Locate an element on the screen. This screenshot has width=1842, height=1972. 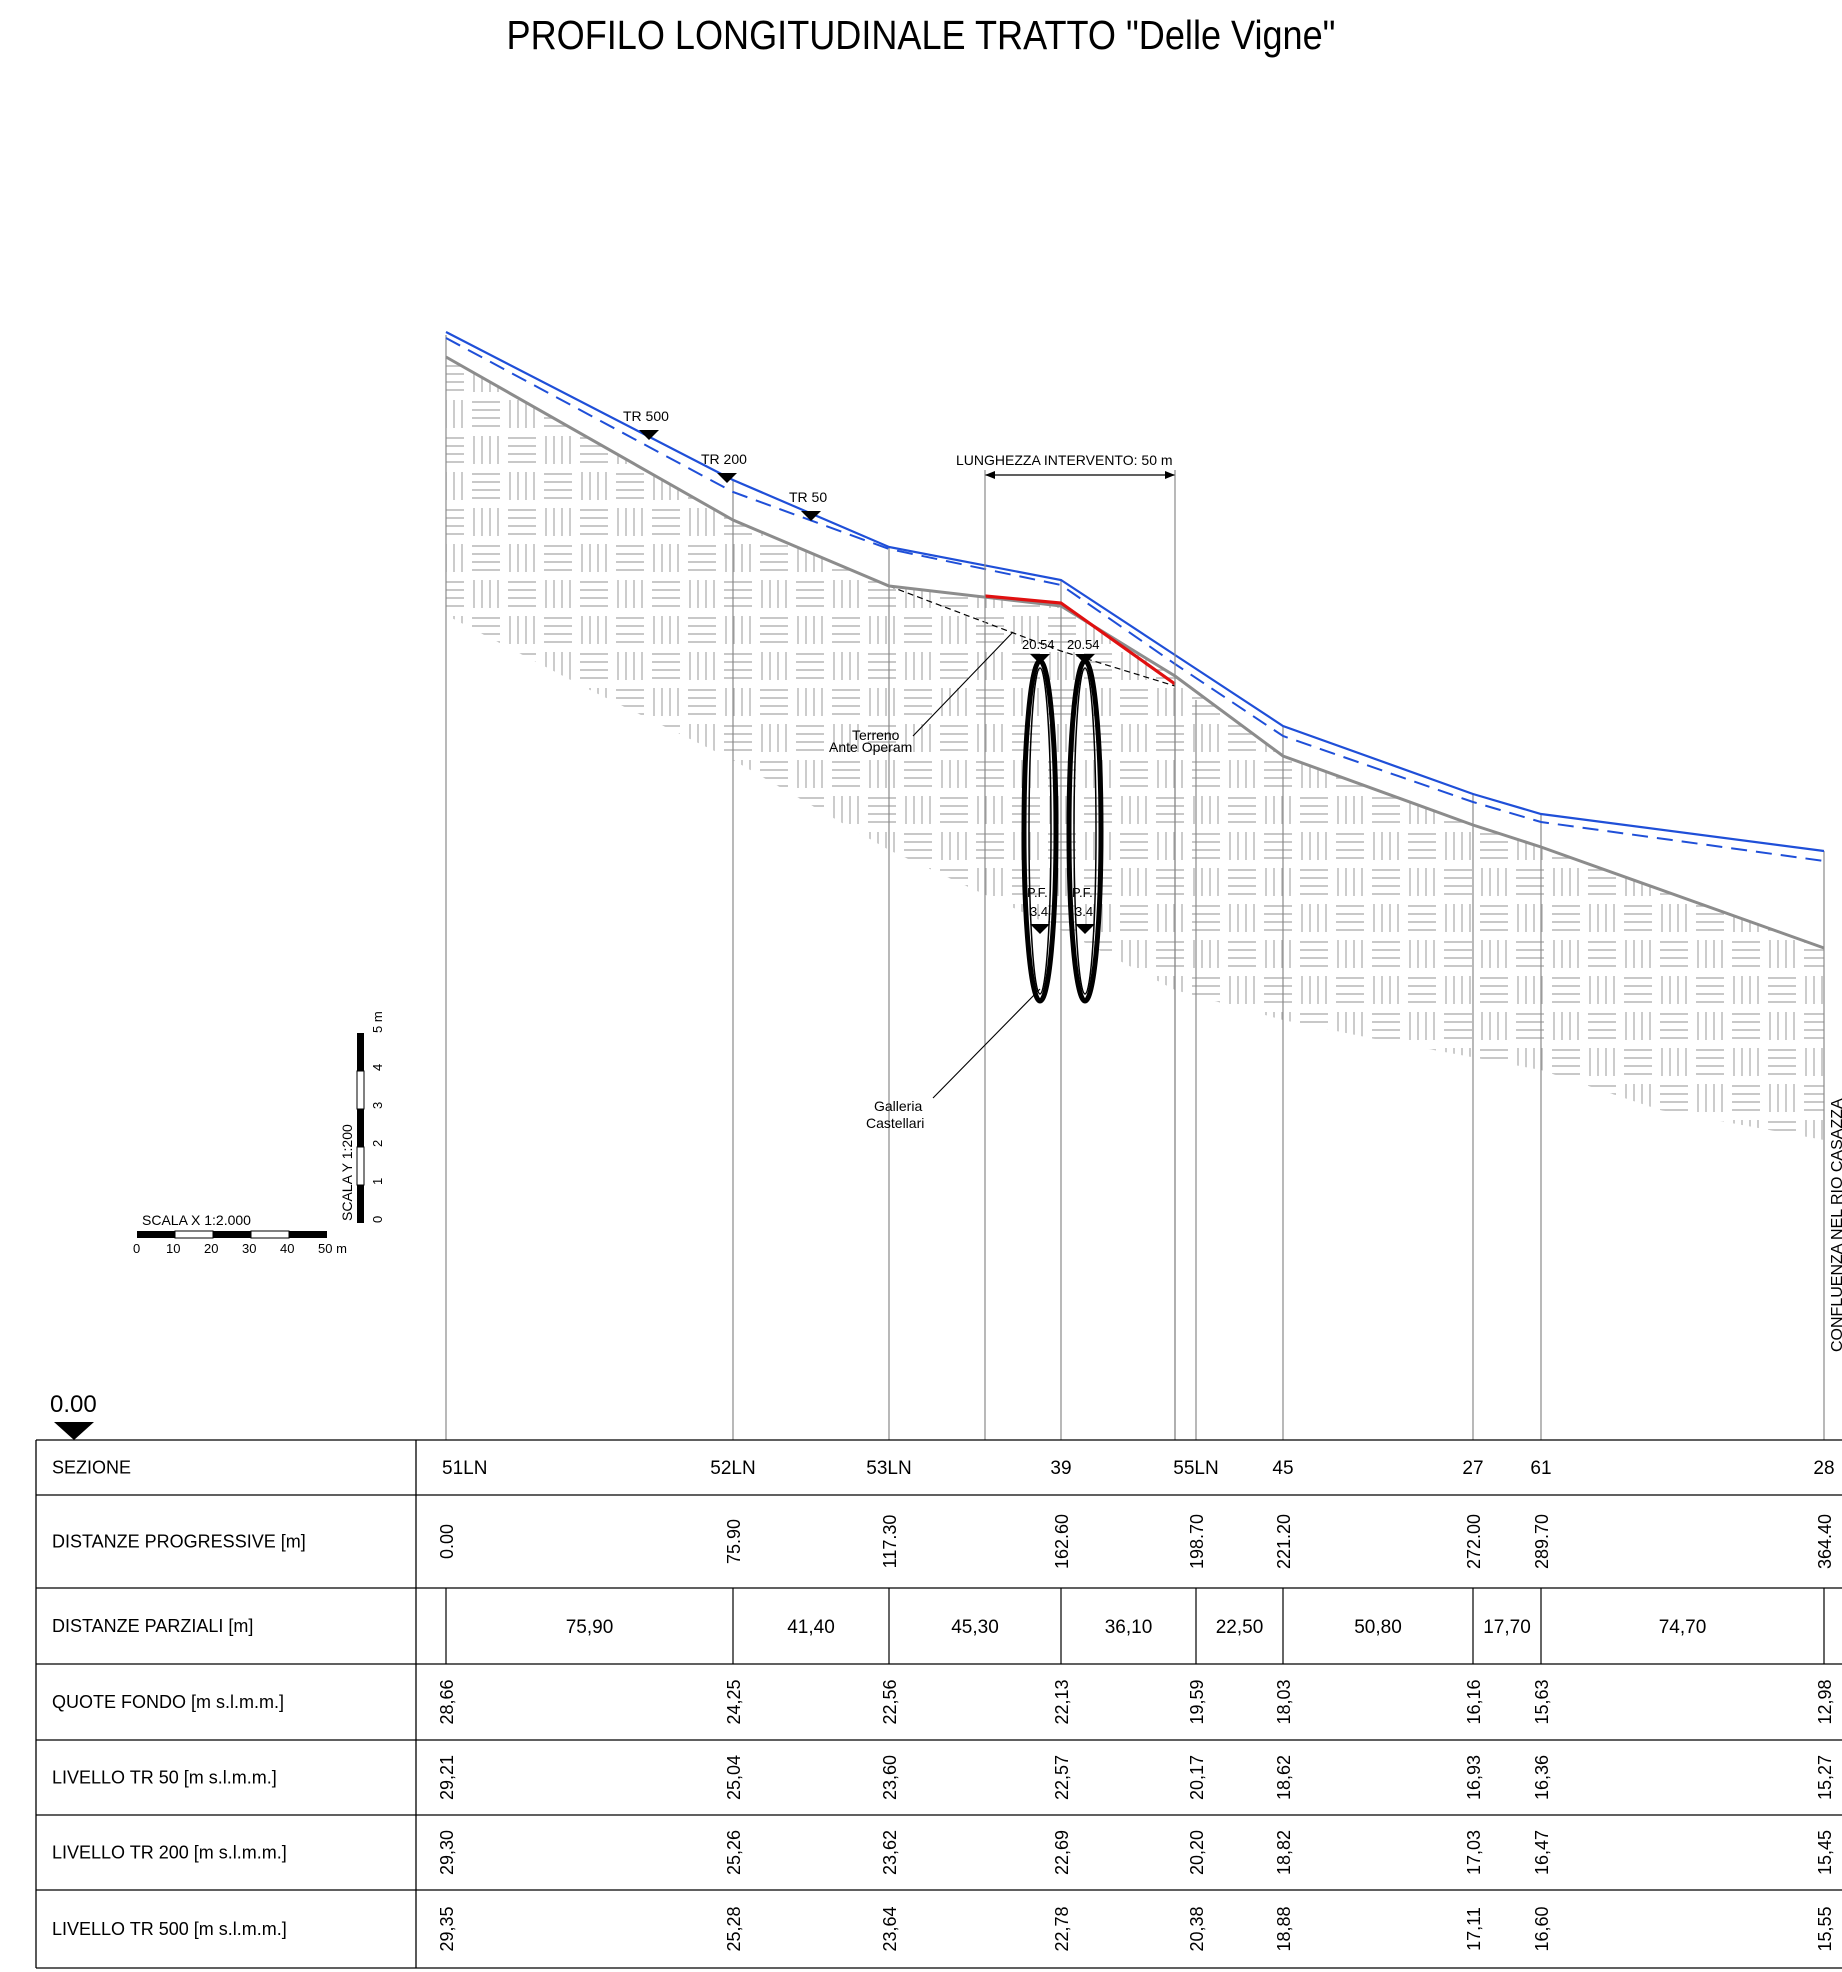
table-cell-tr500: 20,38 is located at coordinates (1197, 1928).